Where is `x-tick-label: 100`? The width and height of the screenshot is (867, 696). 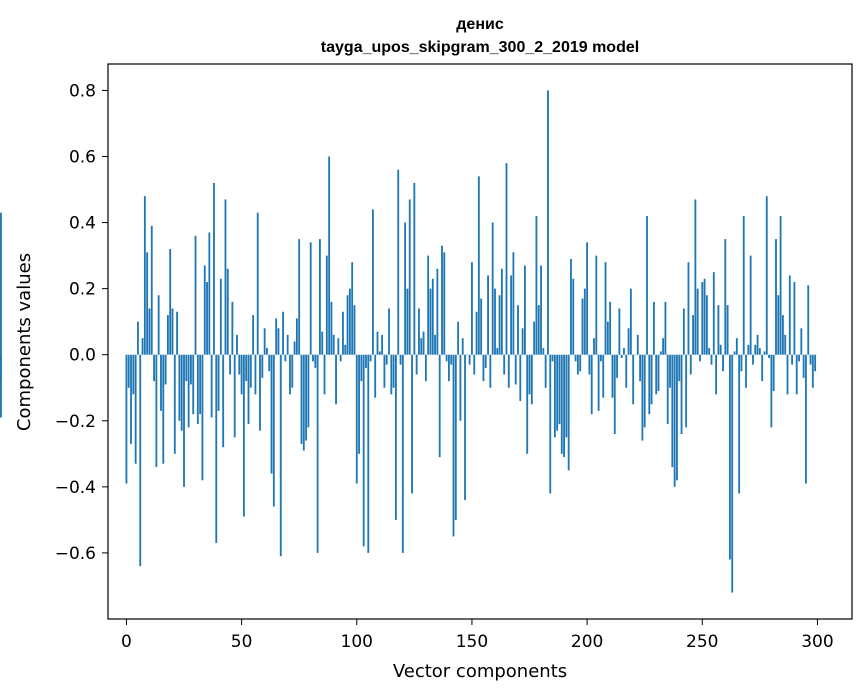
x-tick-label: 100 is located at coordinates (357, 642).